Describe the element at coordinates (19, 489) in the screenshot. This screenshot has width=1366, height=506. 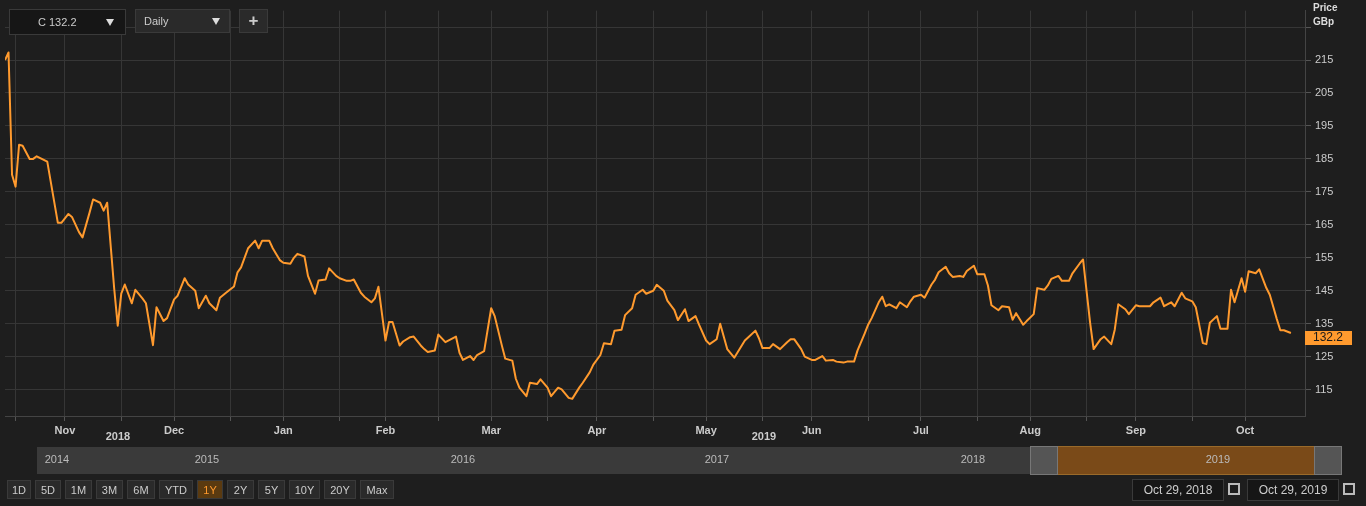
I see `text: 1D` at that location.